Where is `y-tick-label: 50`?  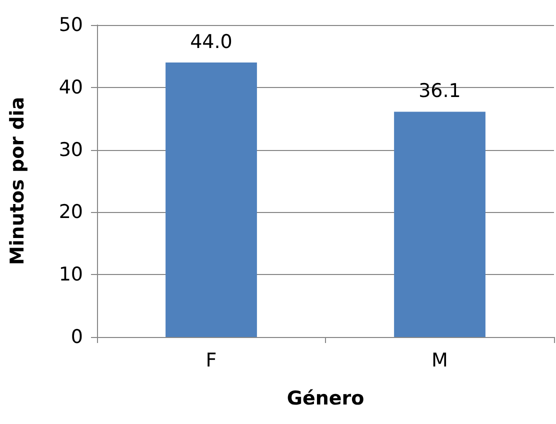
y-tick-label: 50 is located at coordinates (70, 25).